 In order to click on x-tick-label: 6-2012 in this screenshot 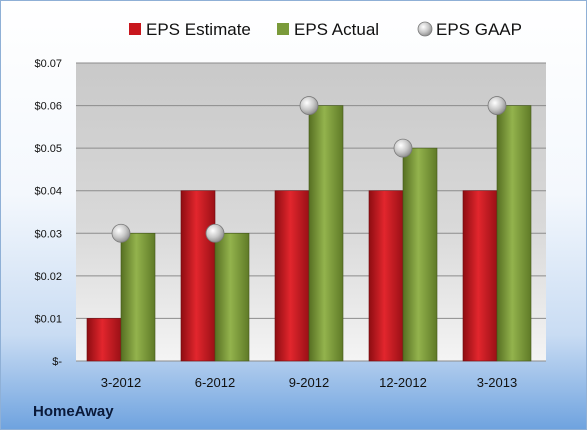, I will do `click(215, 382)`.